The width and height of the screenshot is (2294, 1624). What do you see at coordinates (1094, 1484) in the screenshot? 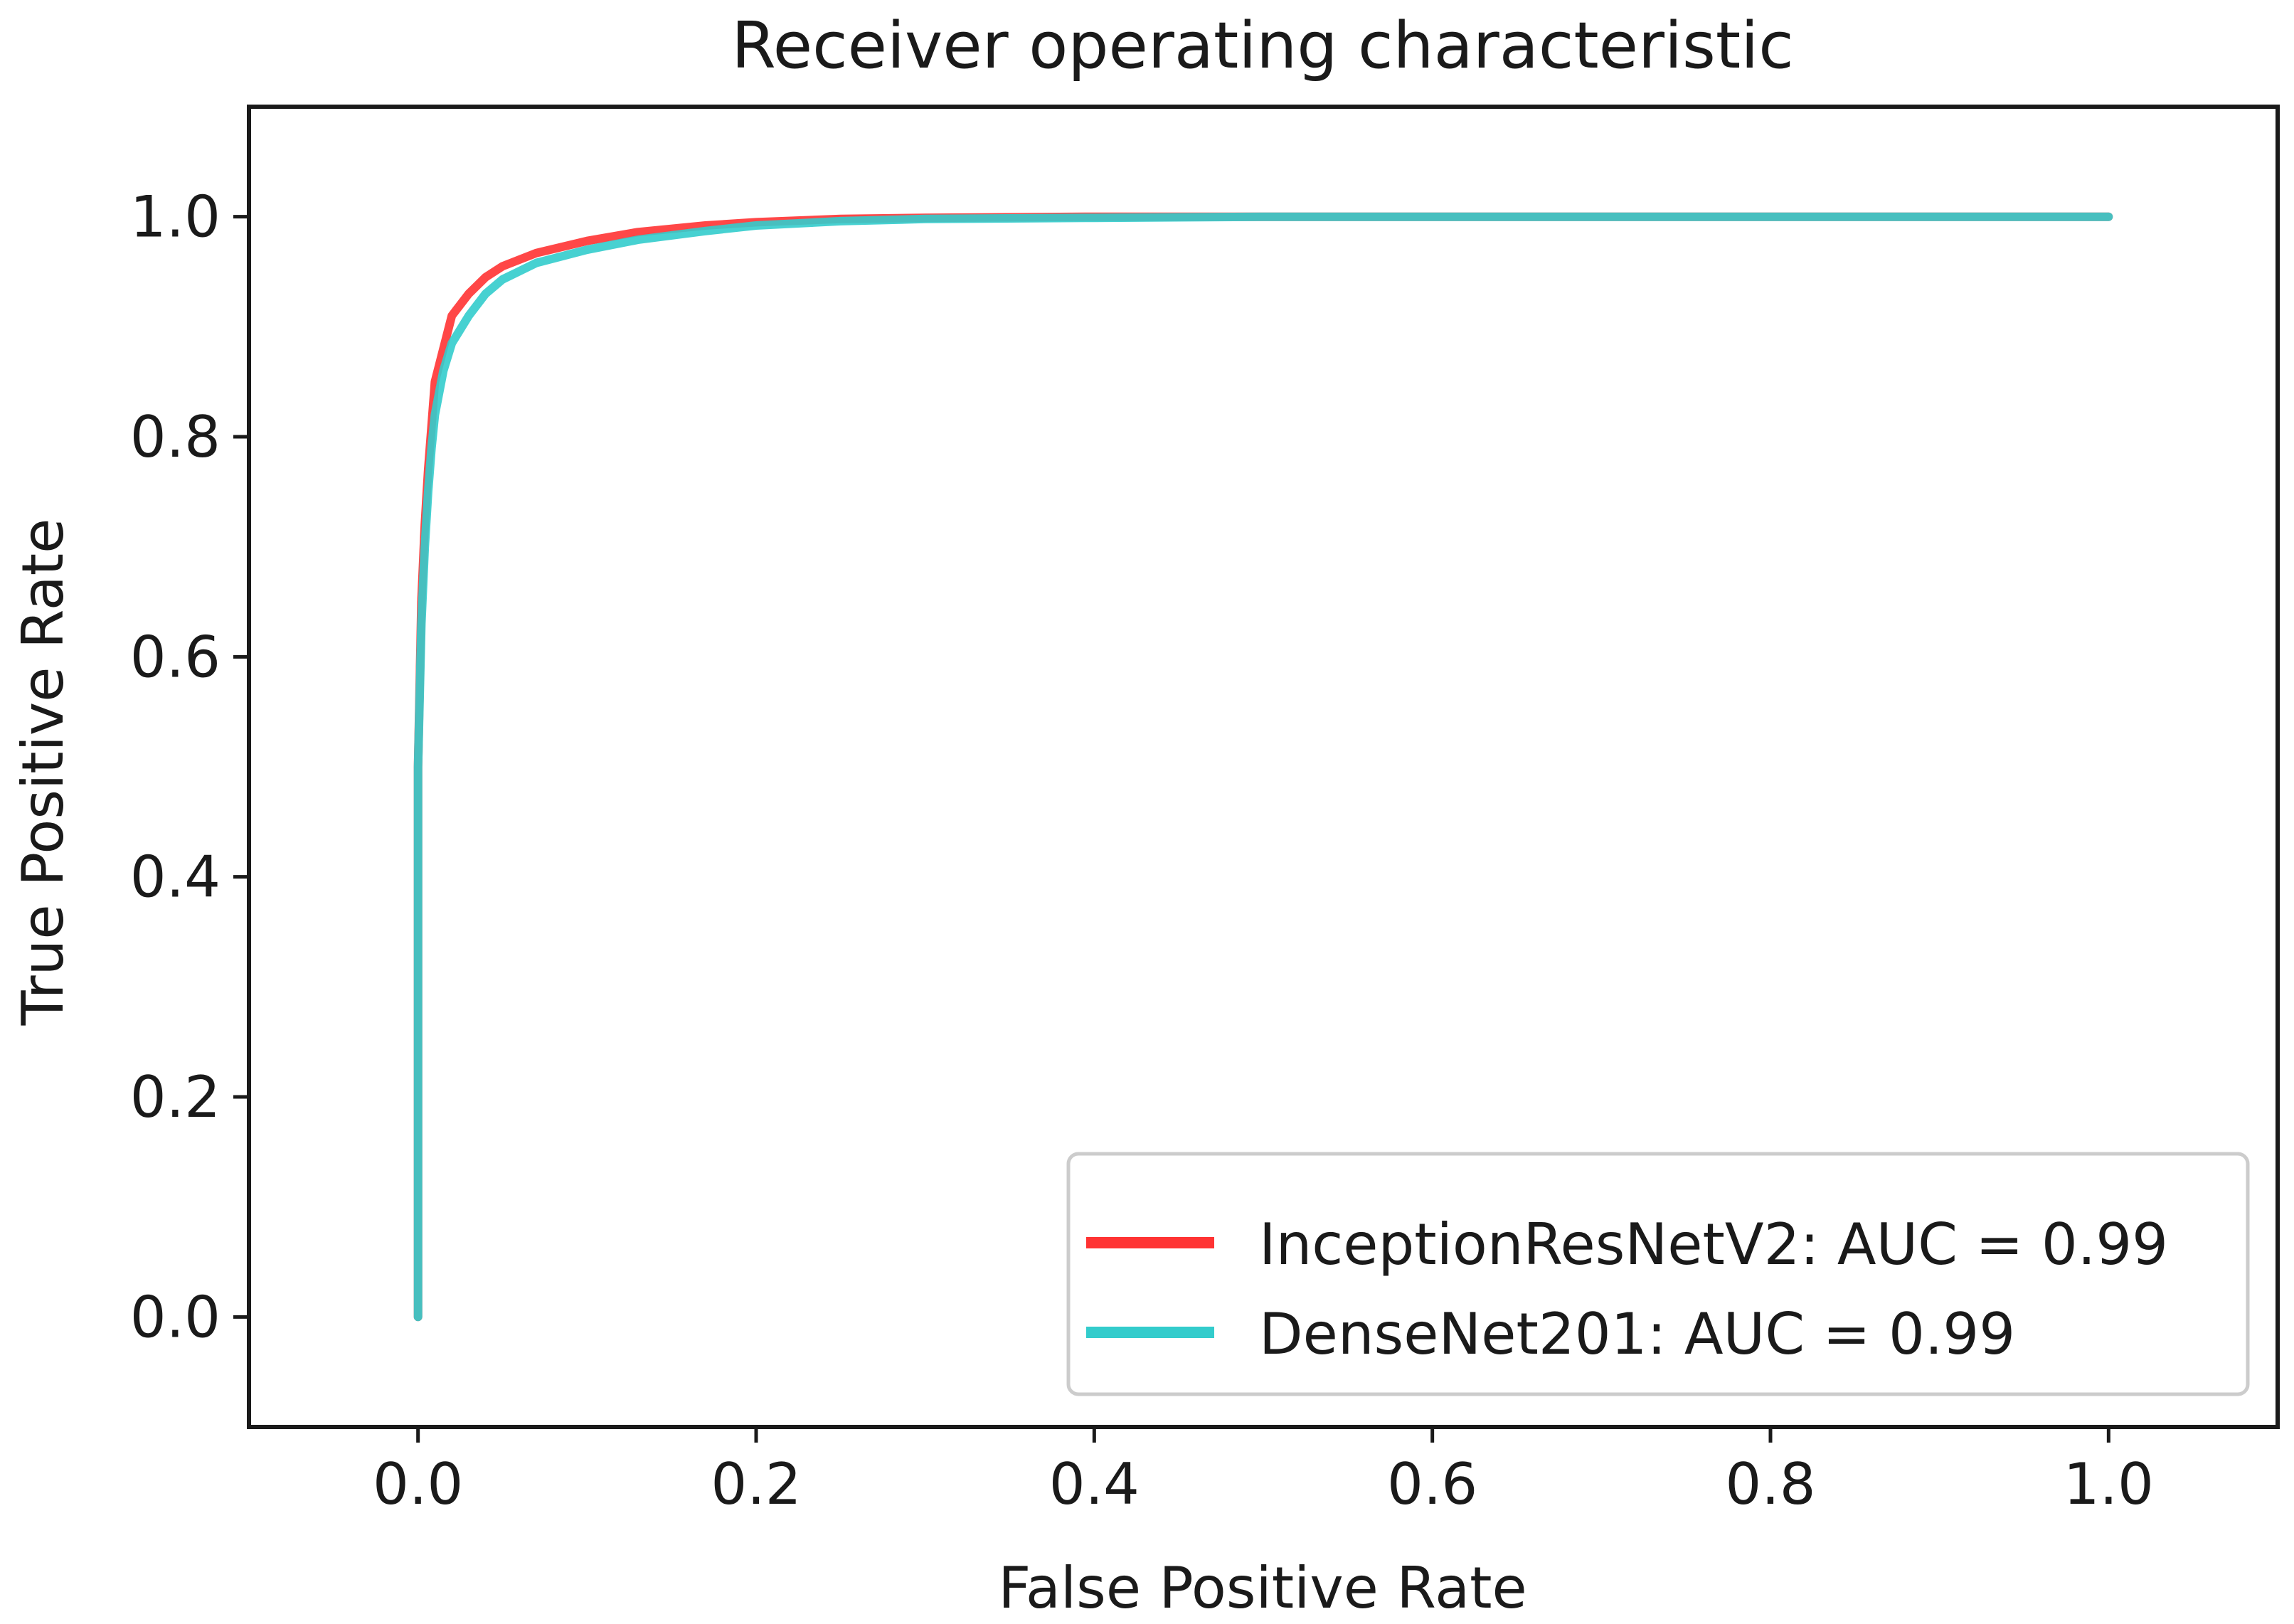
I see `x-tick-label-2: 0.4` at bounding box center [1094, 1484].